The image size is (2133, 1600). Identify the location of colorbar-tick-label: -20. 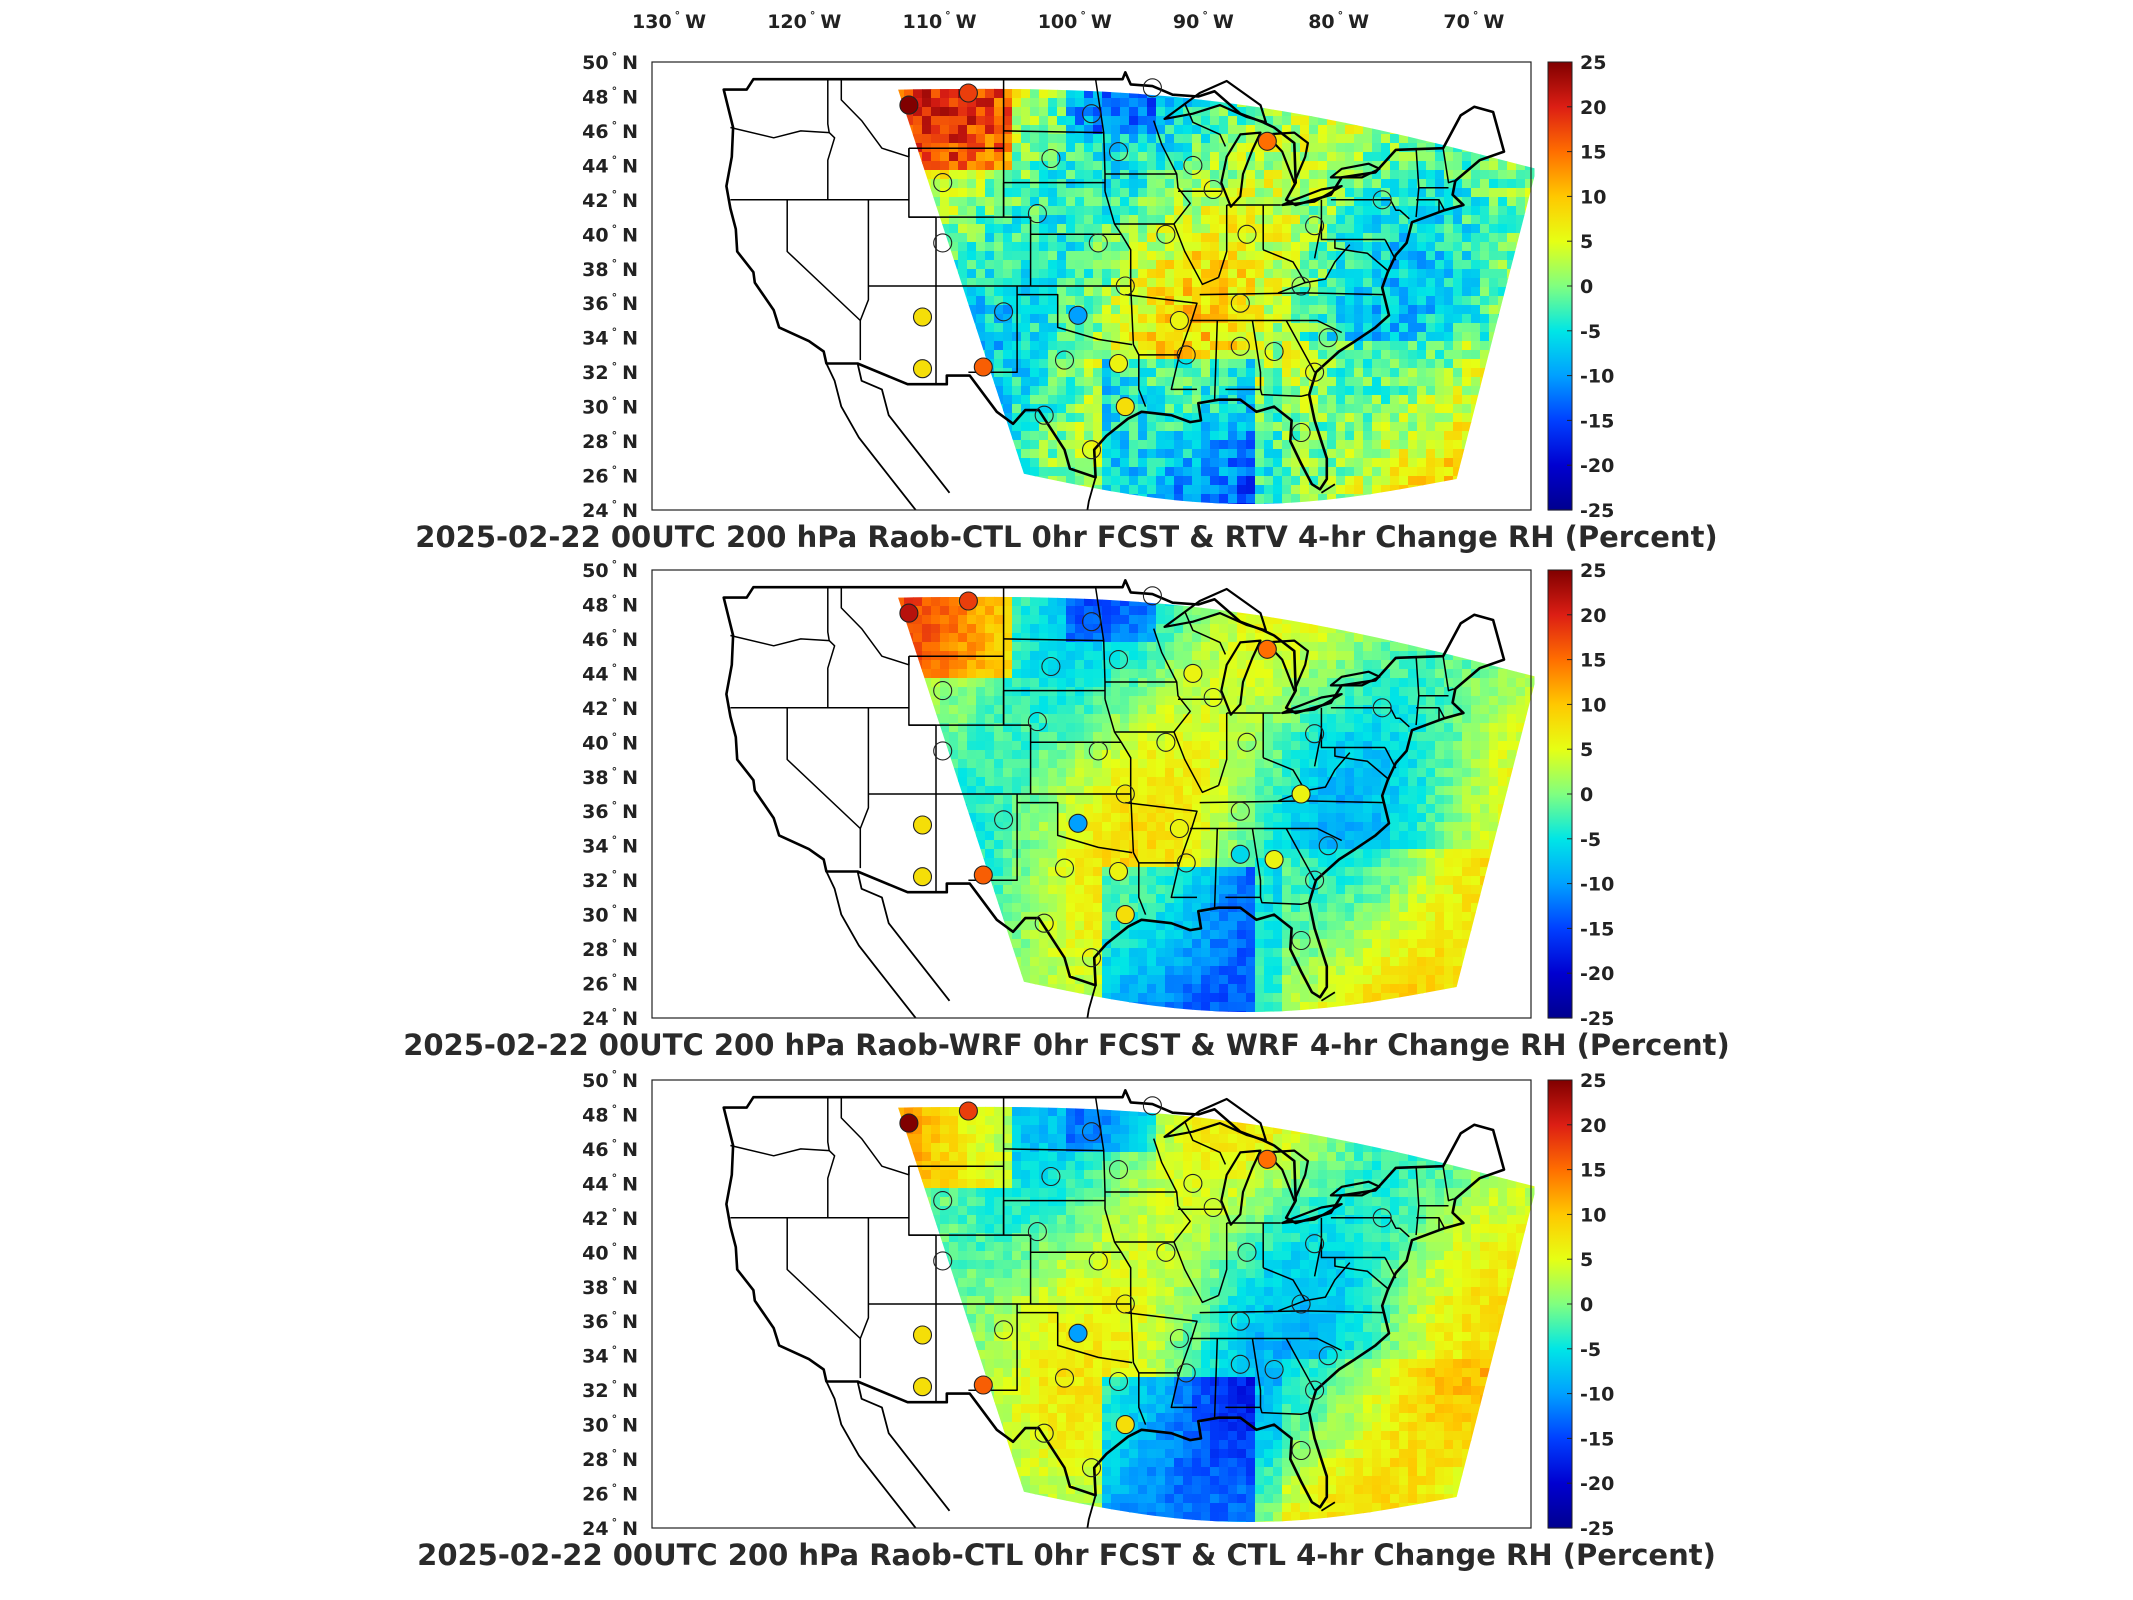
(1597, 974).